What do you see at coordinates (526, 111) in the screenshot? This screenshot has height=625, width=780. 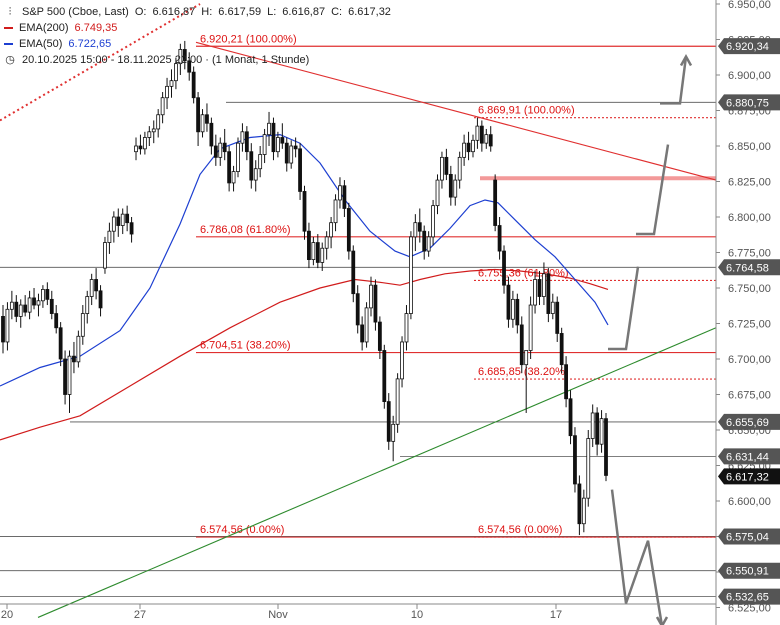 I see `fib-label: 6.869,91 (100.00%)` at bounding box center [526, 111].